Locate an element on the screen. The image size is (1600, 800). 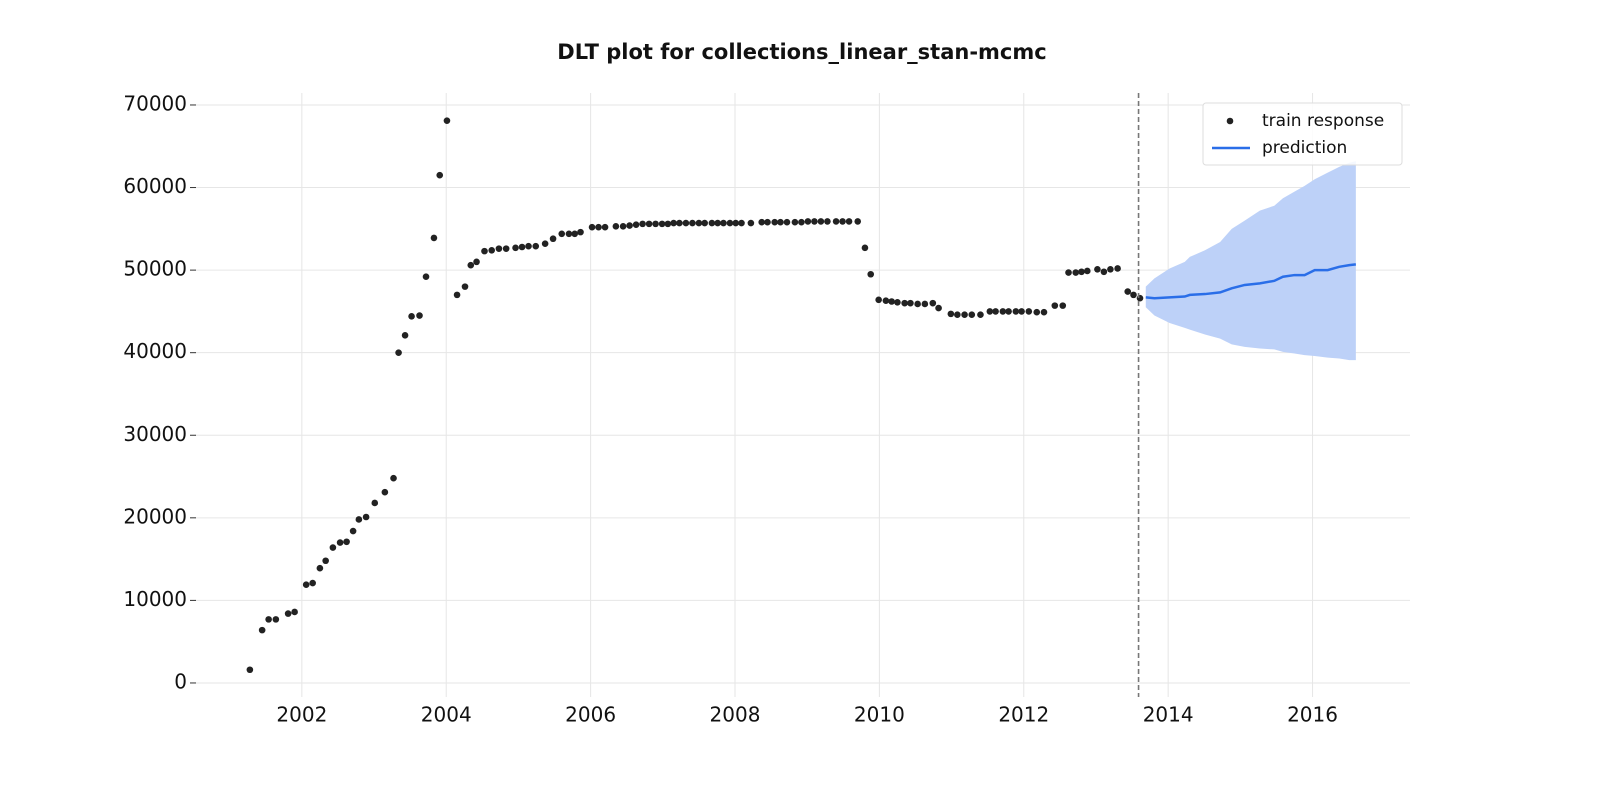
legend-label: train response is located at coordinates (1323, 121).